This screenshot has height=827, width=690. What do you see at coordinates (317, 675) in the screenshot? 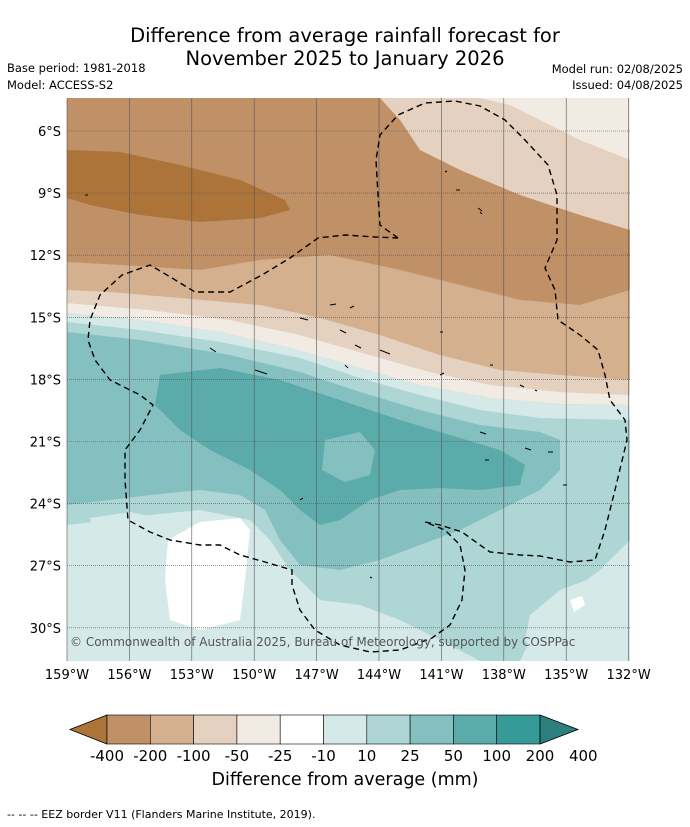
I see `longitude-label: 147°W` at bounding box center [317, 675].